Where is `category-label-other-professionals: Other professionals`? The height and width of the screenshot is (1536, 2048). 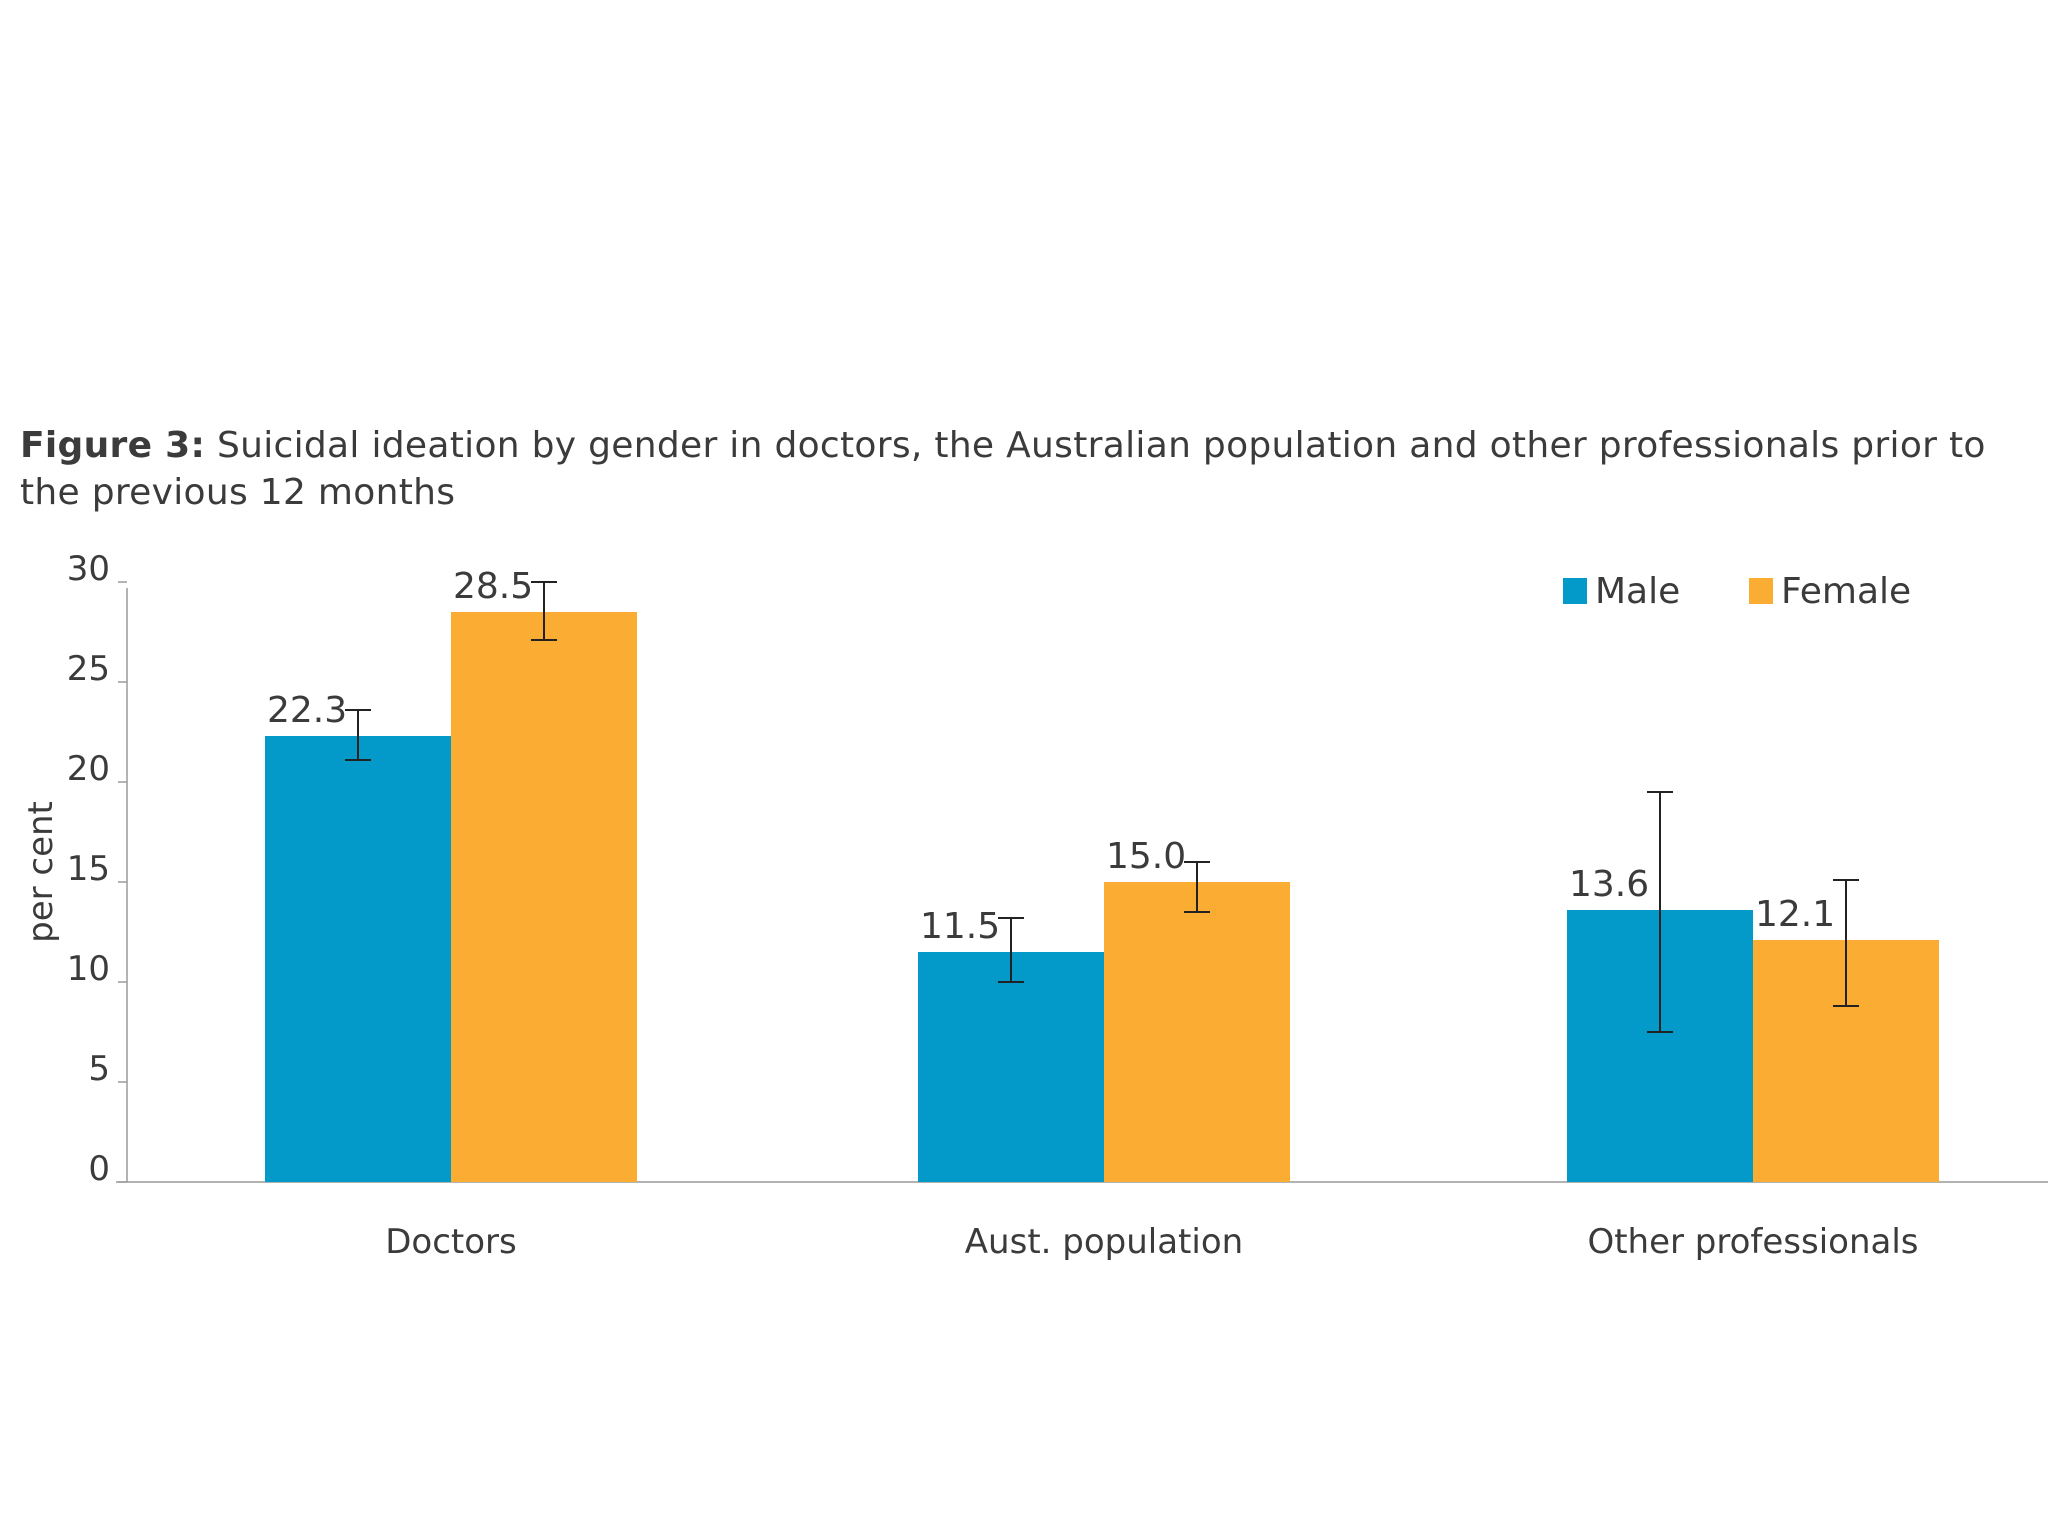
category-label-other-professionals: Other professionals is located at coordinates (1752, 1242).